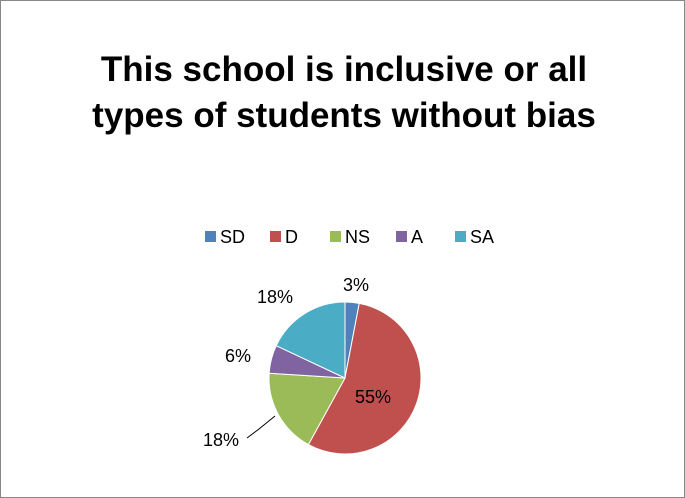 This screenshot has width=685, height=498. What do you see at coordinates (261, 427) in the screenshot?
I see `leader-line` at bounding box center [261, 427].